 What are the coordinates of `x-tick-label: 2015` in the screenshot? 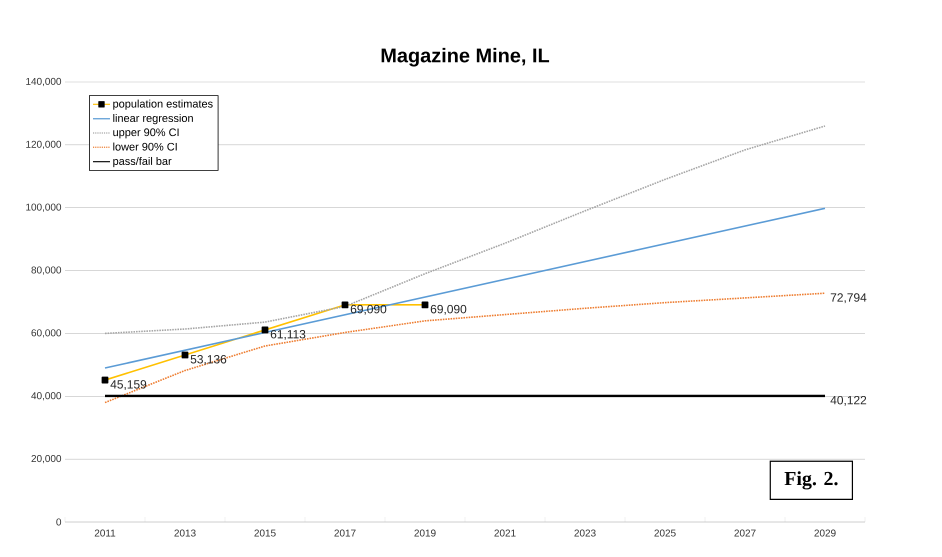 It's located at (265, 533).